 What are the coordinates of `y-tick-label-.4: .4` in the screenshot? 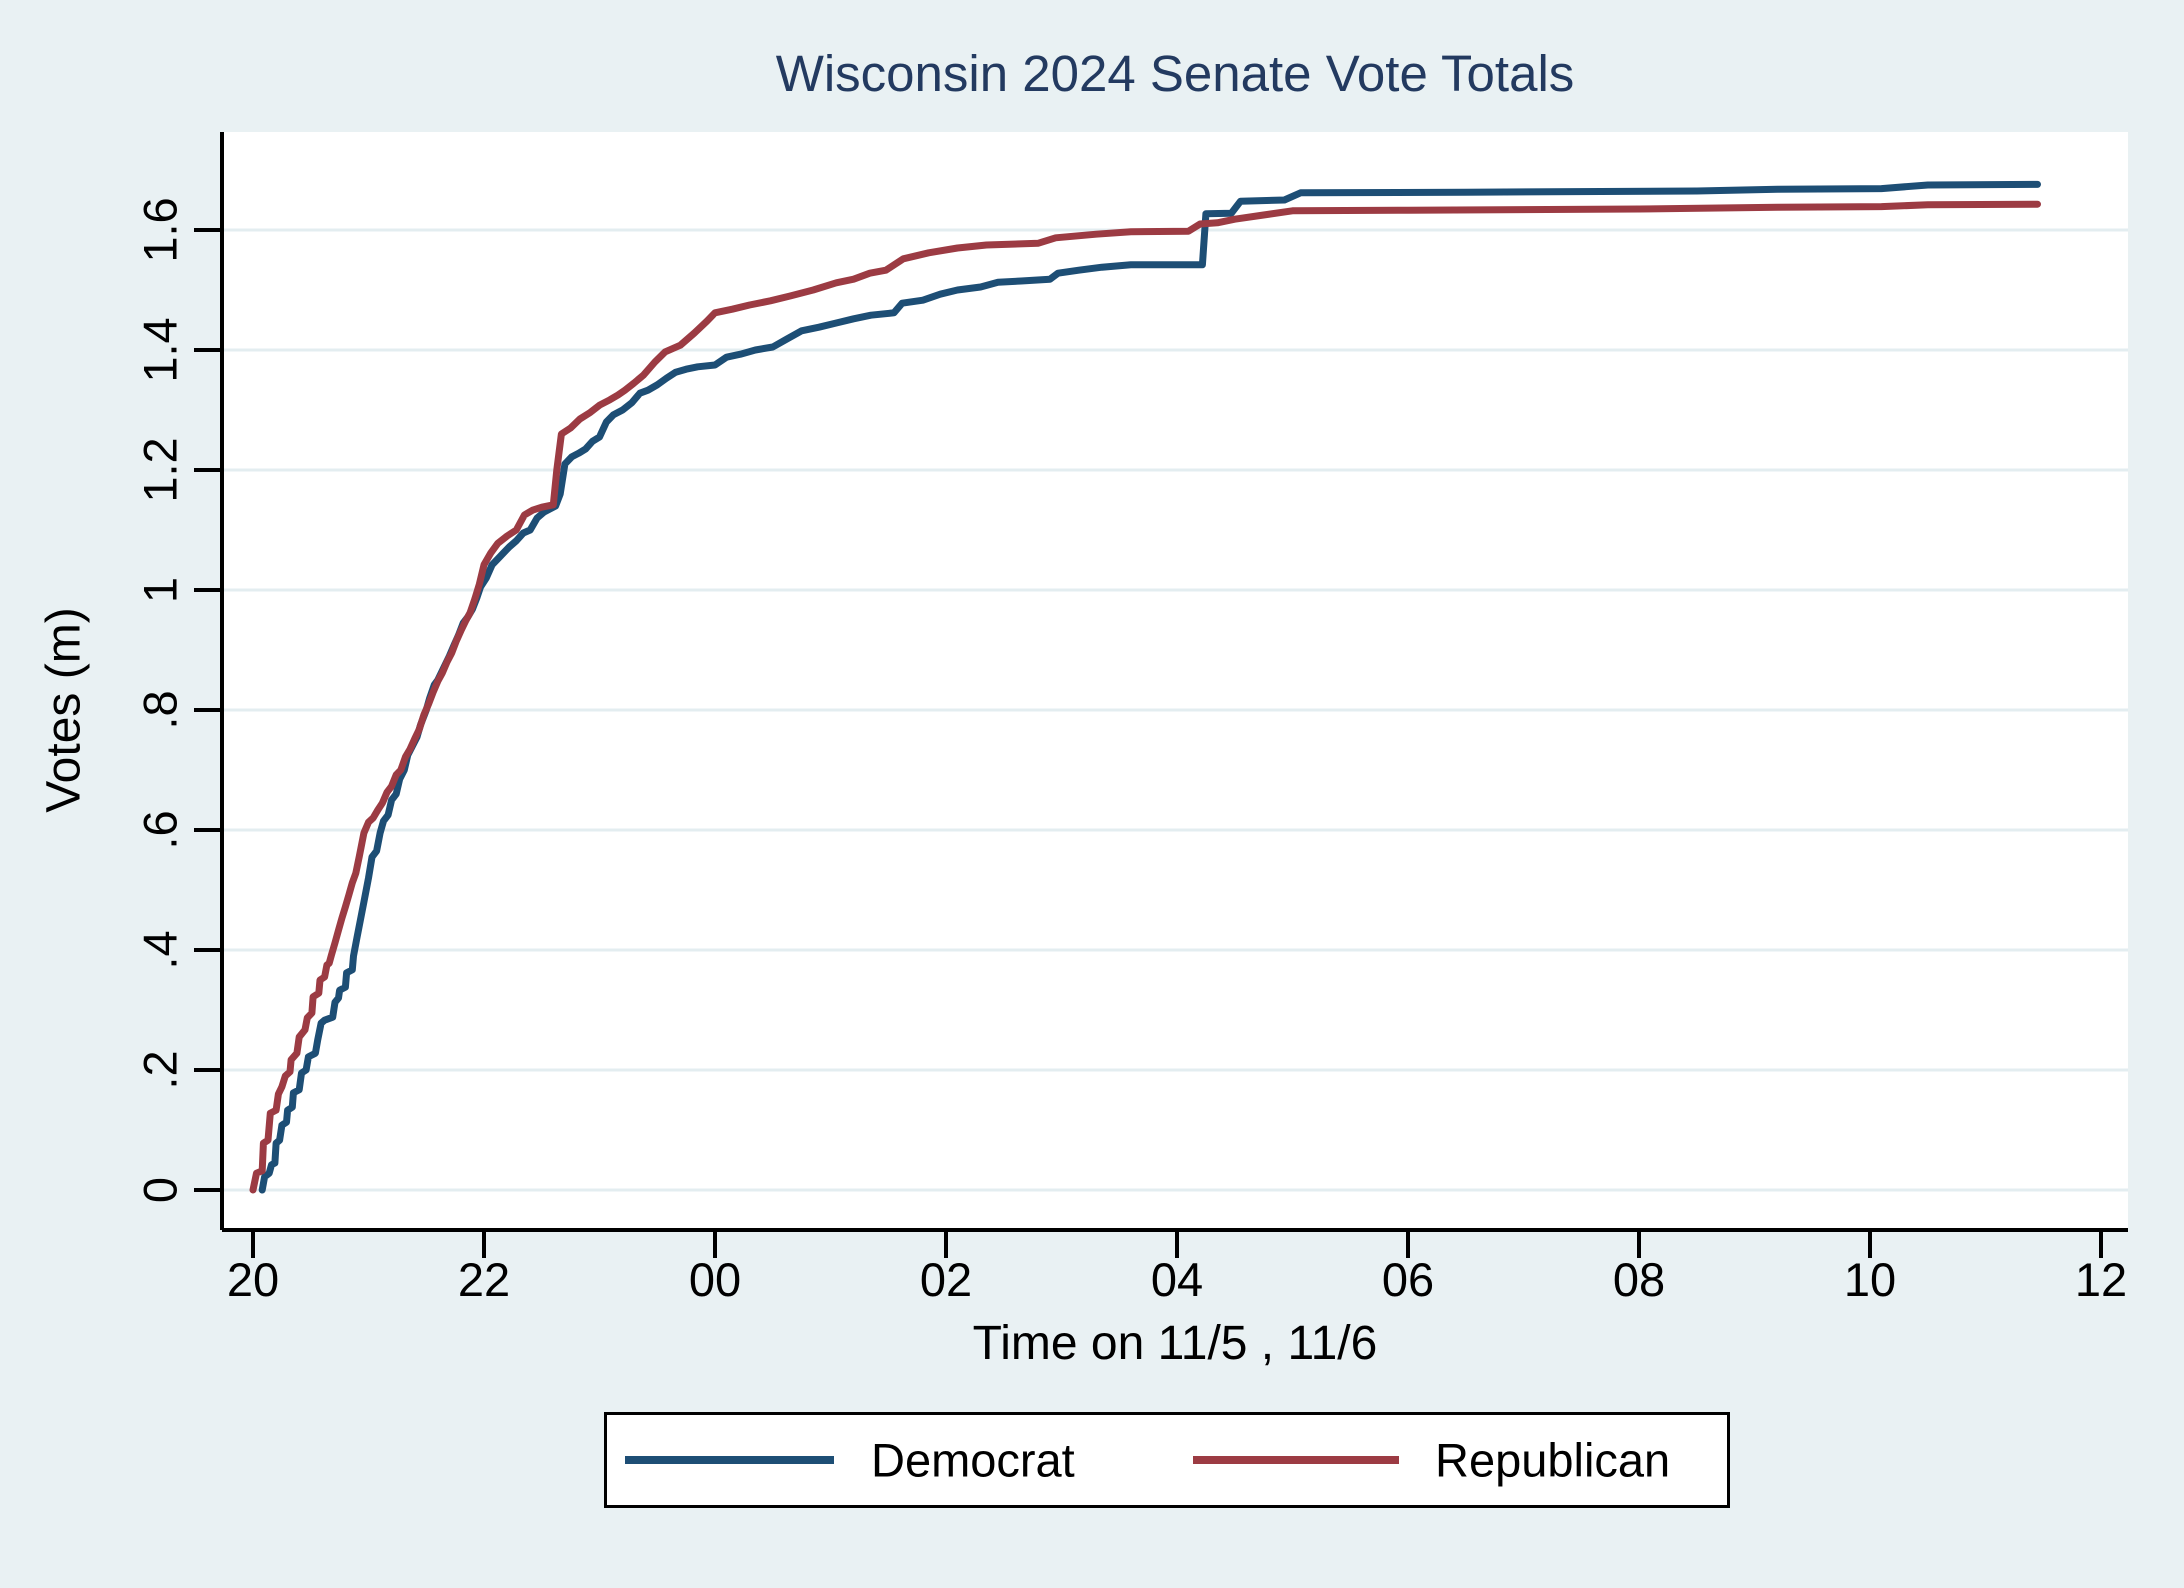 It's located at (160, 950).